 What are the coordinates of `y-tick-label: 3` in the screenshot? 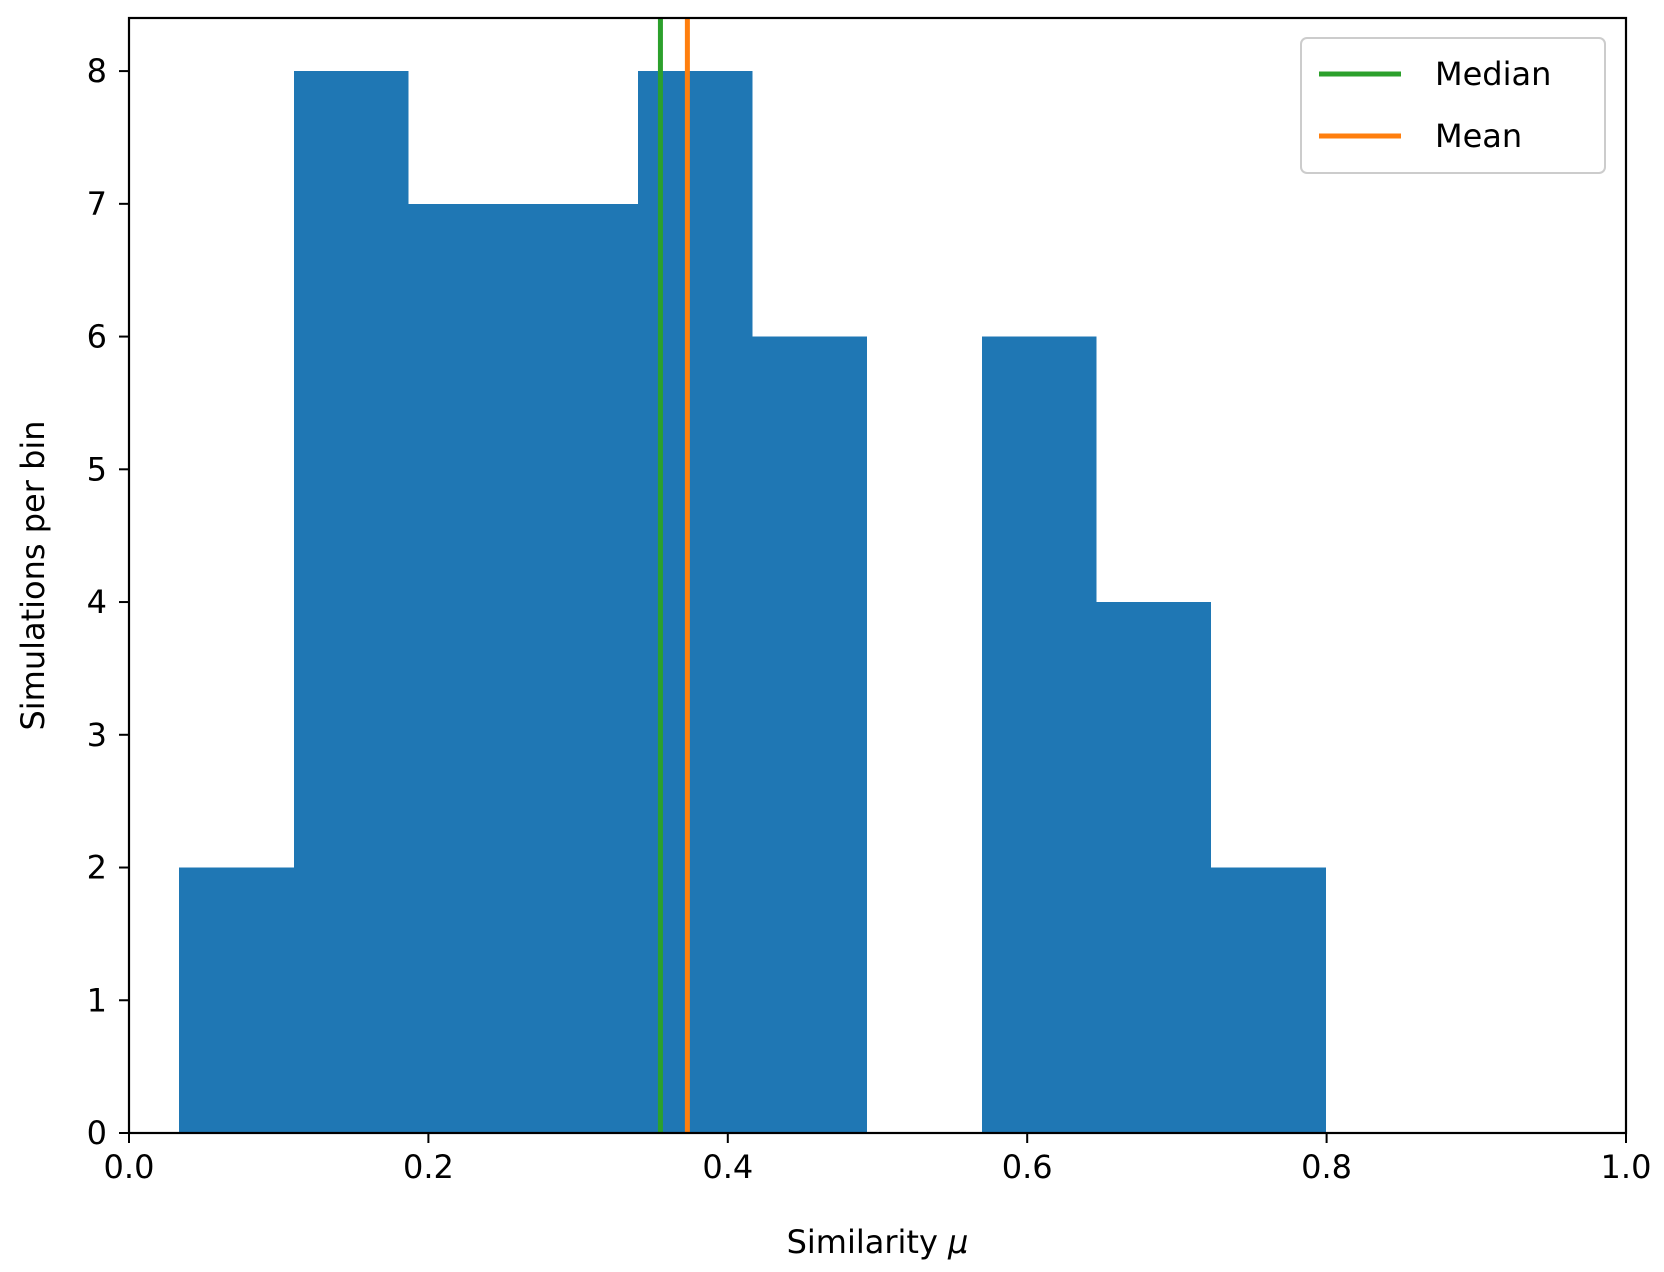 It's located at (97, 735).